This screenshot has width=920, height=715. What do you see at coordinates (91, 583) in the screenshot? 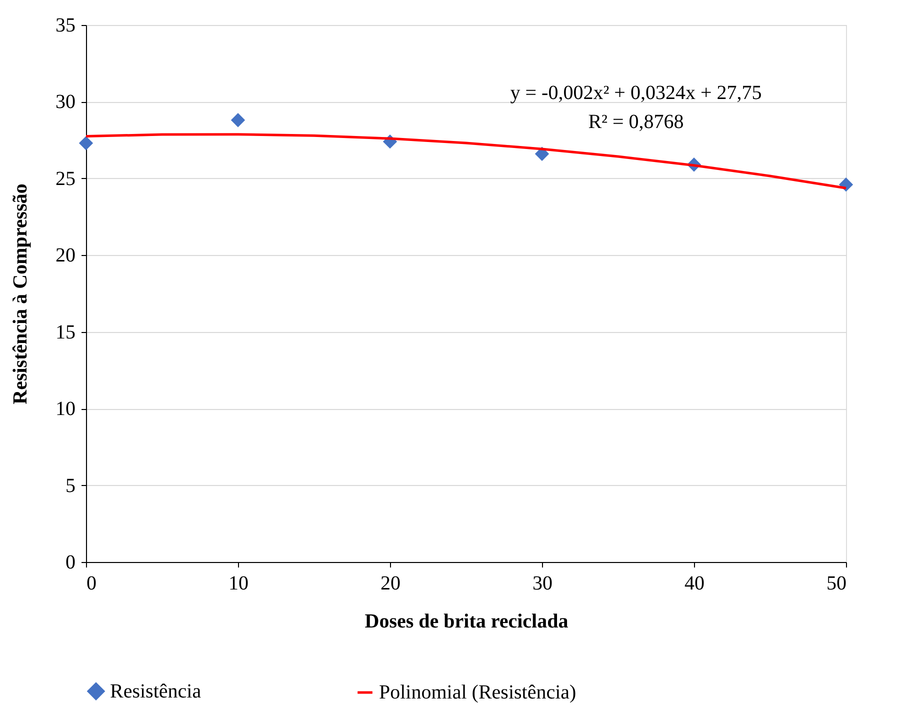
I see `x-tick-label: 0` at bounding box center [91, 583].